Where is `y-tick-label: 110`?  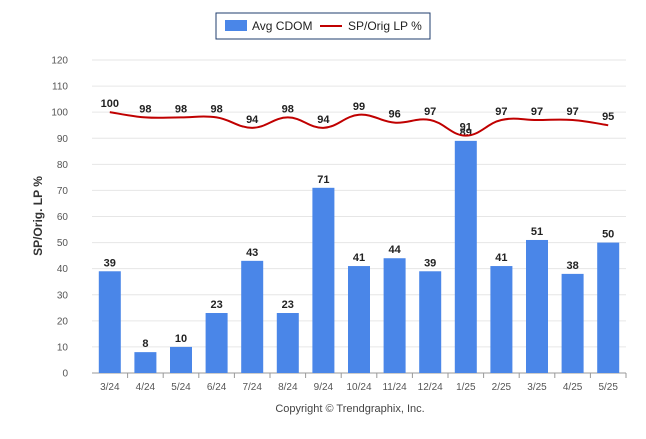 y-tick-label: 110 is located at coordinates (60, 87).